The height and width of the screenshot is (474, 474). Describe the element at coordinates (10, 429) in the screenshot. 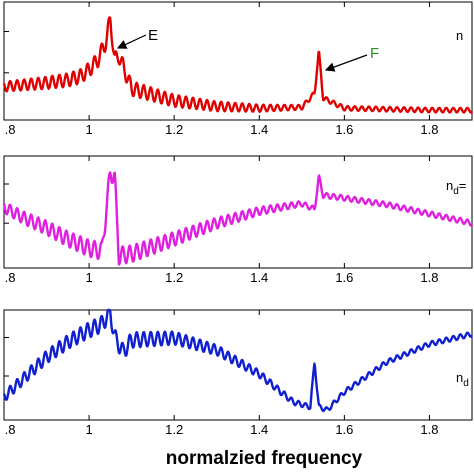

I see `panel-3-xtick-label-0: .8` at that location.